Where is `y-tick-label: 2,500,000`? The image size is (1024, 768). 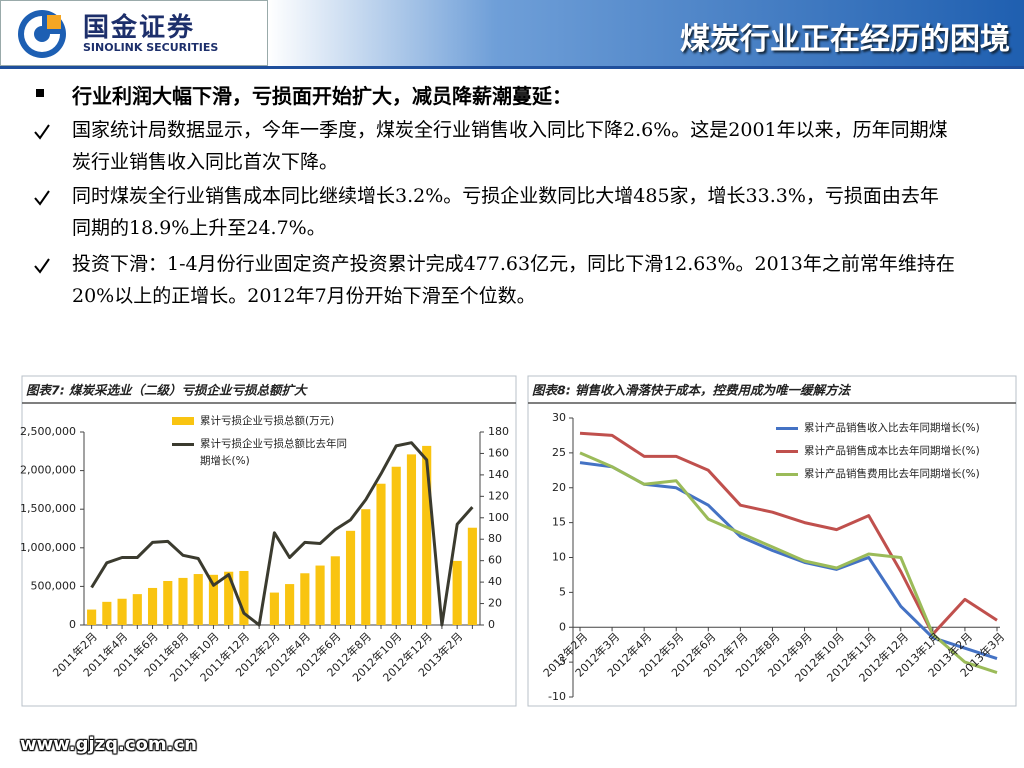
y-tick-label: 2,500,000 is located at coordinates (48, 431).